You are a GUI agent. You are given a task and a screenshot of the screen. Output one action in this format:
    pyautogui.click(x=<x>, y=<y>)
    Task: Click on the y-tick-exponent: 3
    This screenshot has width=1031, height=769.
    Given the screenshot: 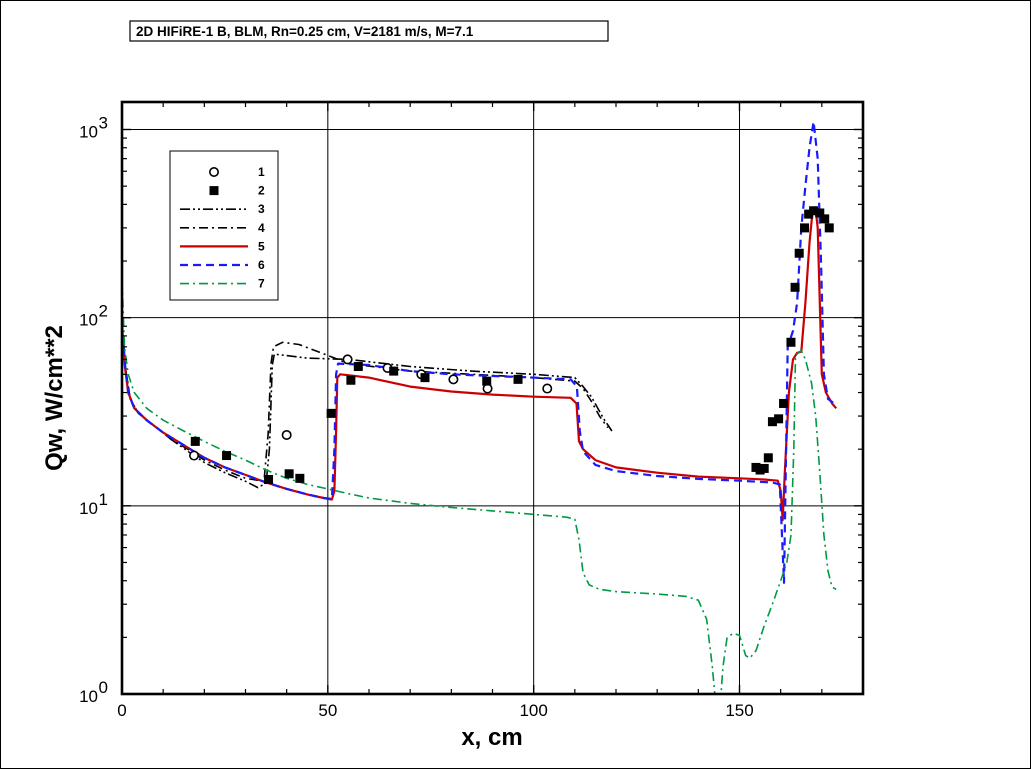 What is the action you would take?
    pyautogui.click(x=103, y=122)
    